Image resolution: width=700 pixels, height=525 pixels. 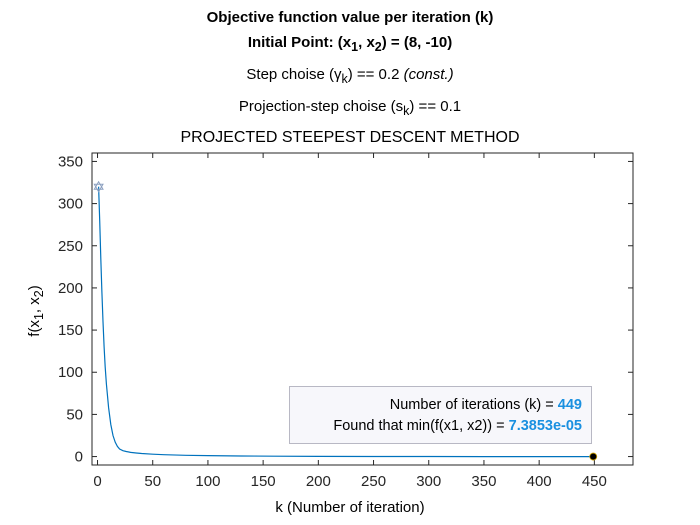 What do you see at coordinates (98, 185) in the screenshot?
I see `start-point-marker` at bounding box center [98, 185].